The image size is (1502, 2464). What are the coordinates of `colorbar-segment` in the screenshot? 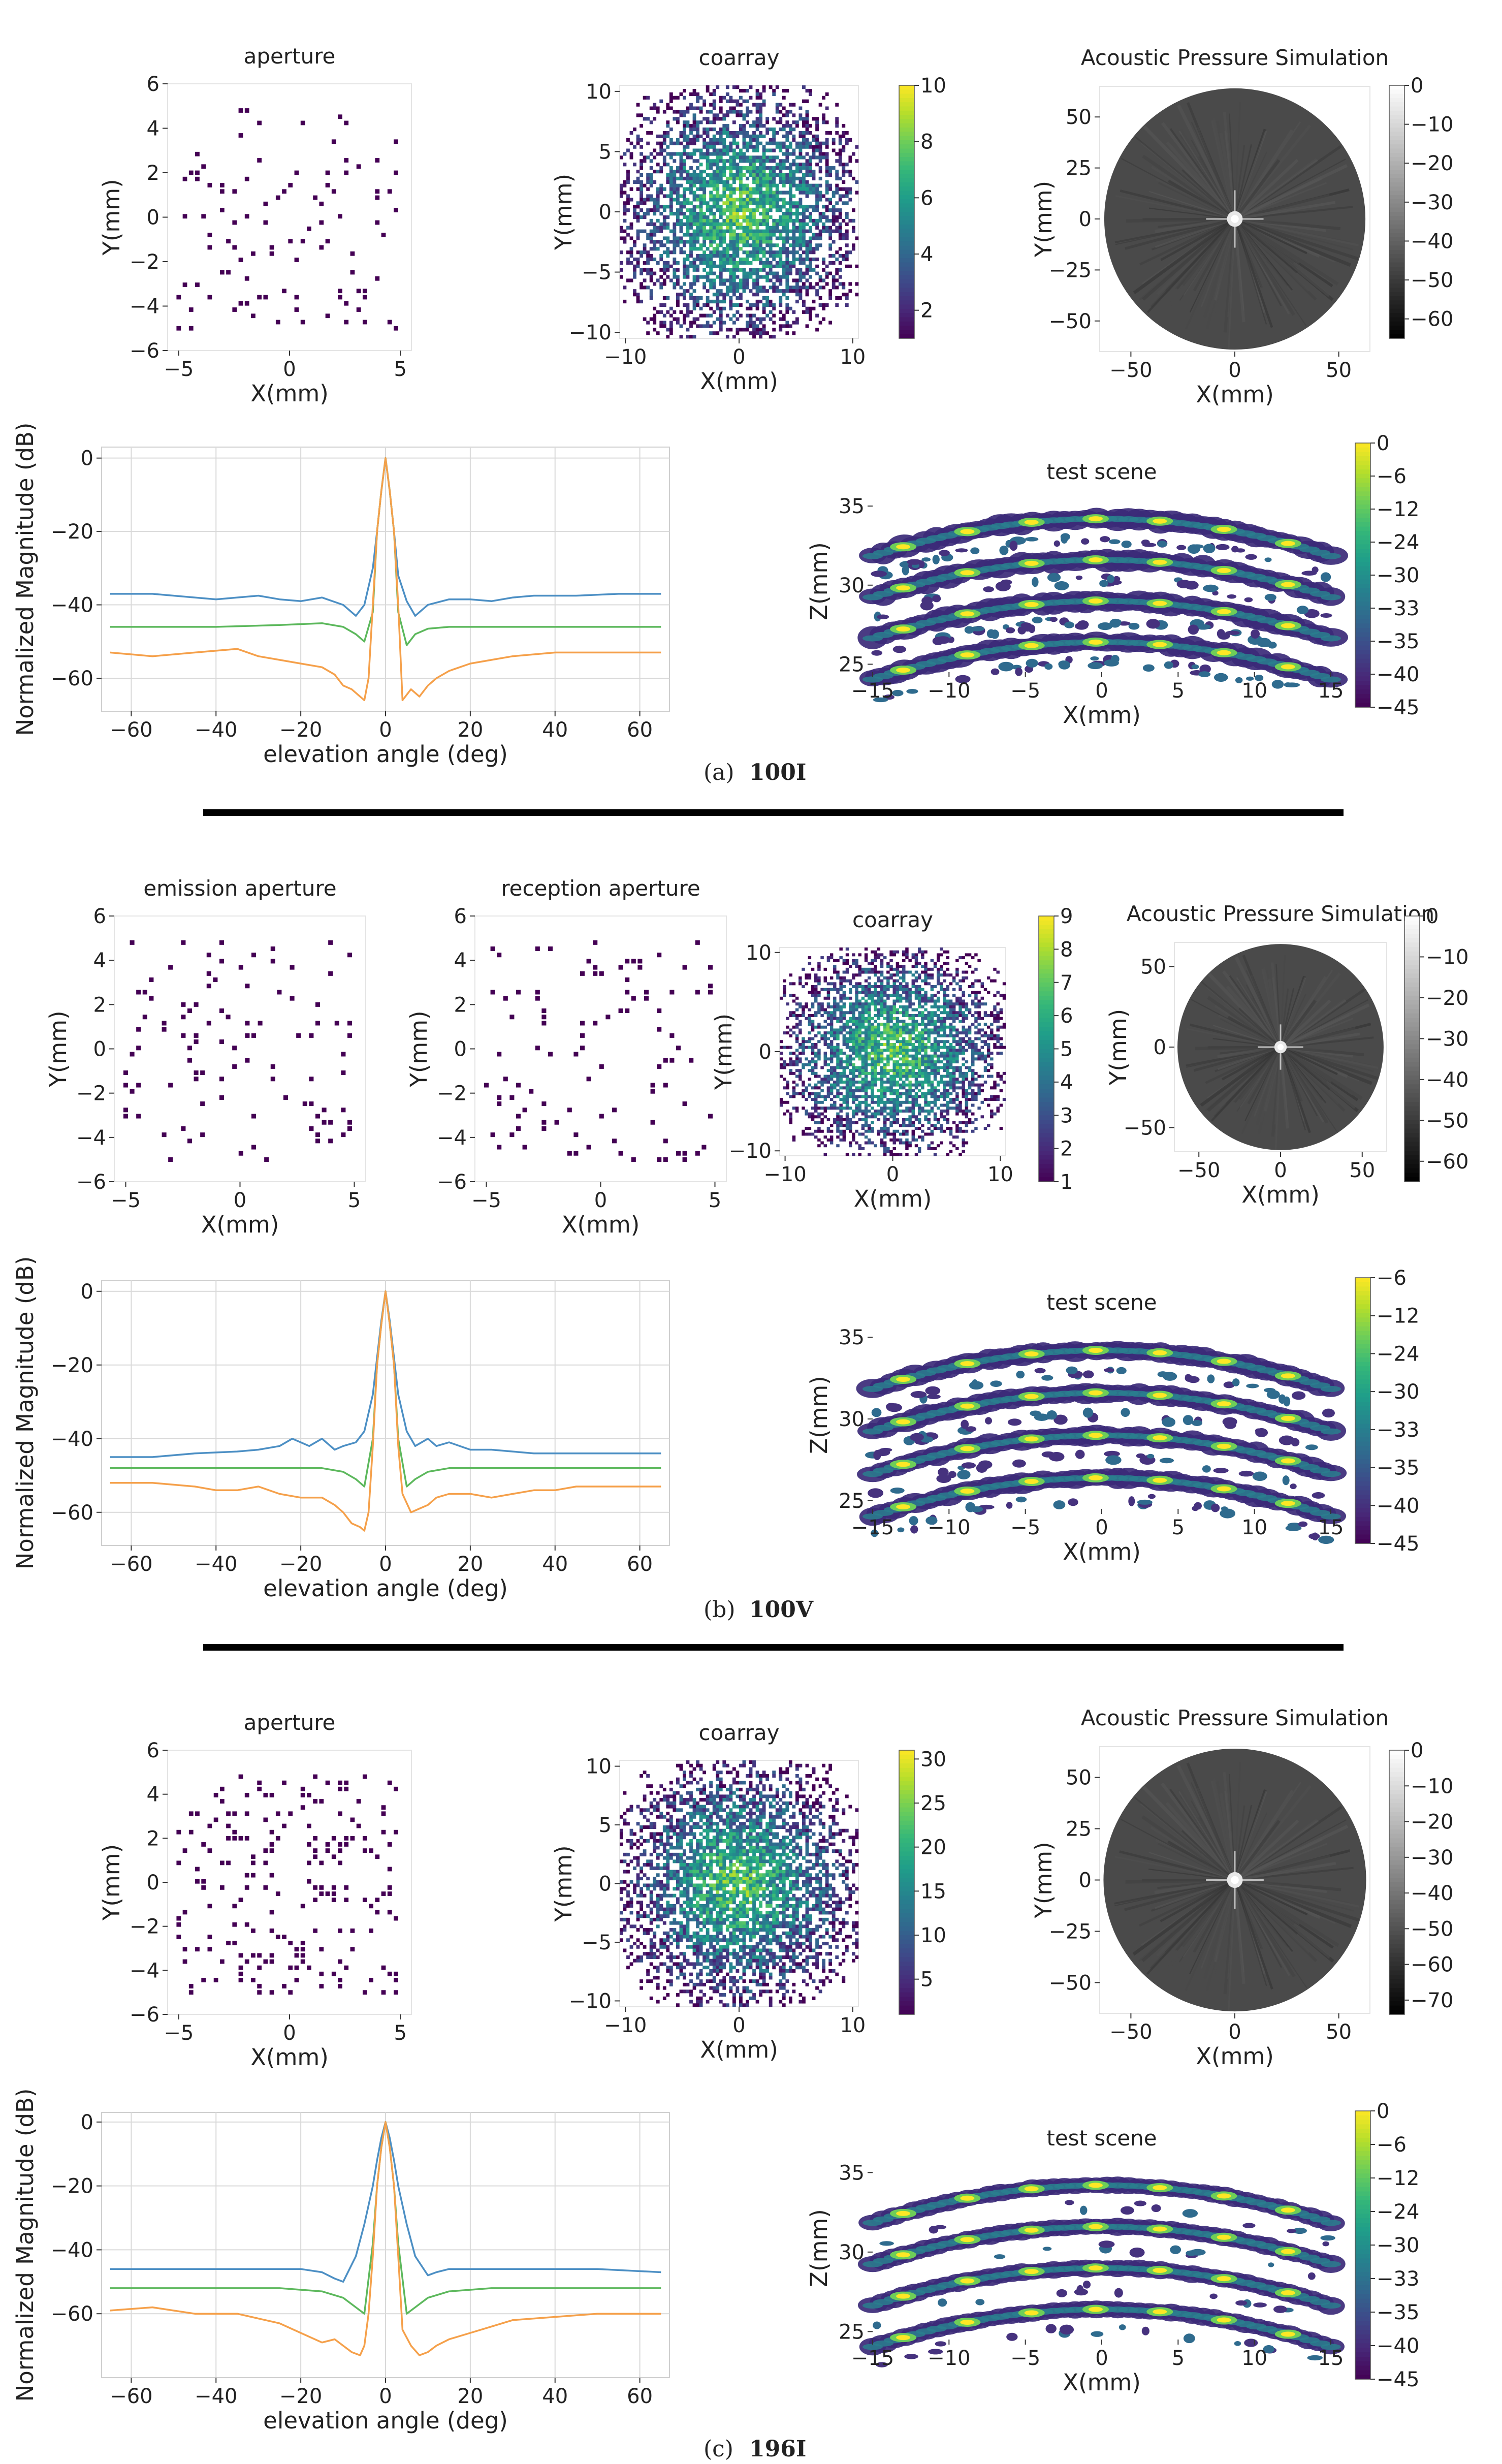 It's located at (1362, 625).